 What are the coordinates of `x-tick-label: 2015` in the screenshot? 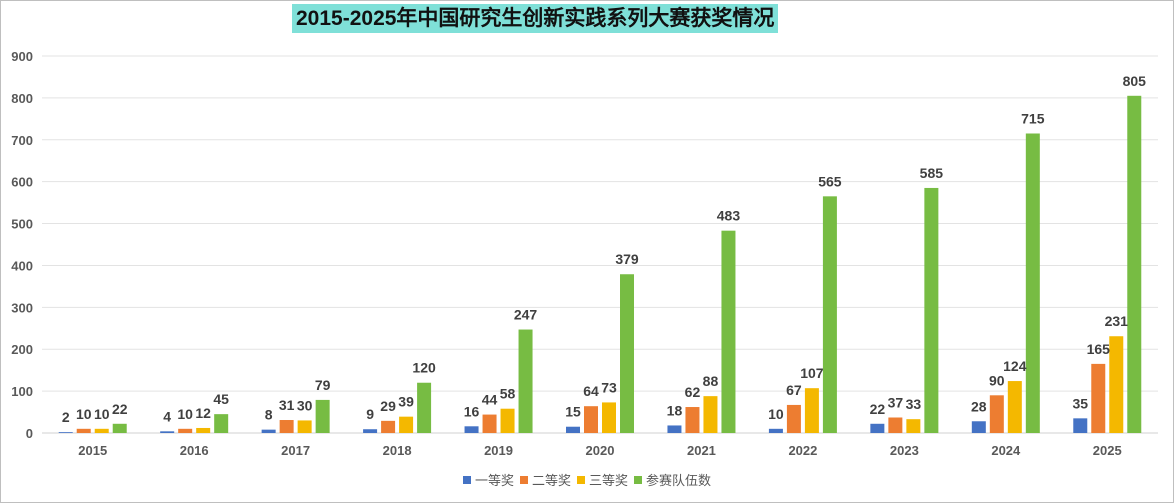 It's located at (92, 450).